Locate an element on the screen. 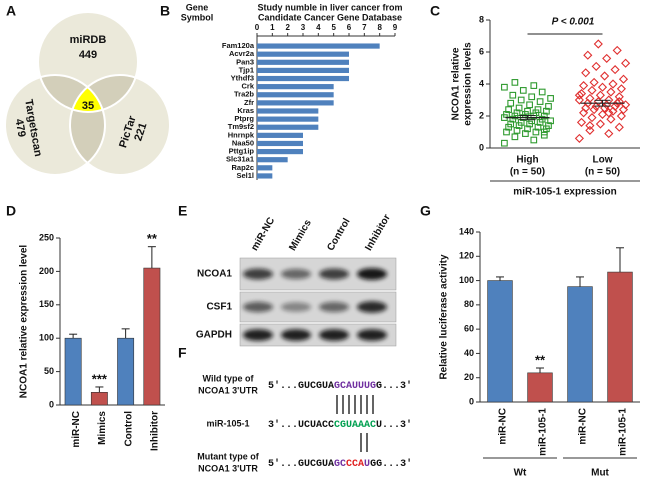 The image size is (650, 491). sequence-segment: 5'...GUCGUA is located at coordinates (301, 386).